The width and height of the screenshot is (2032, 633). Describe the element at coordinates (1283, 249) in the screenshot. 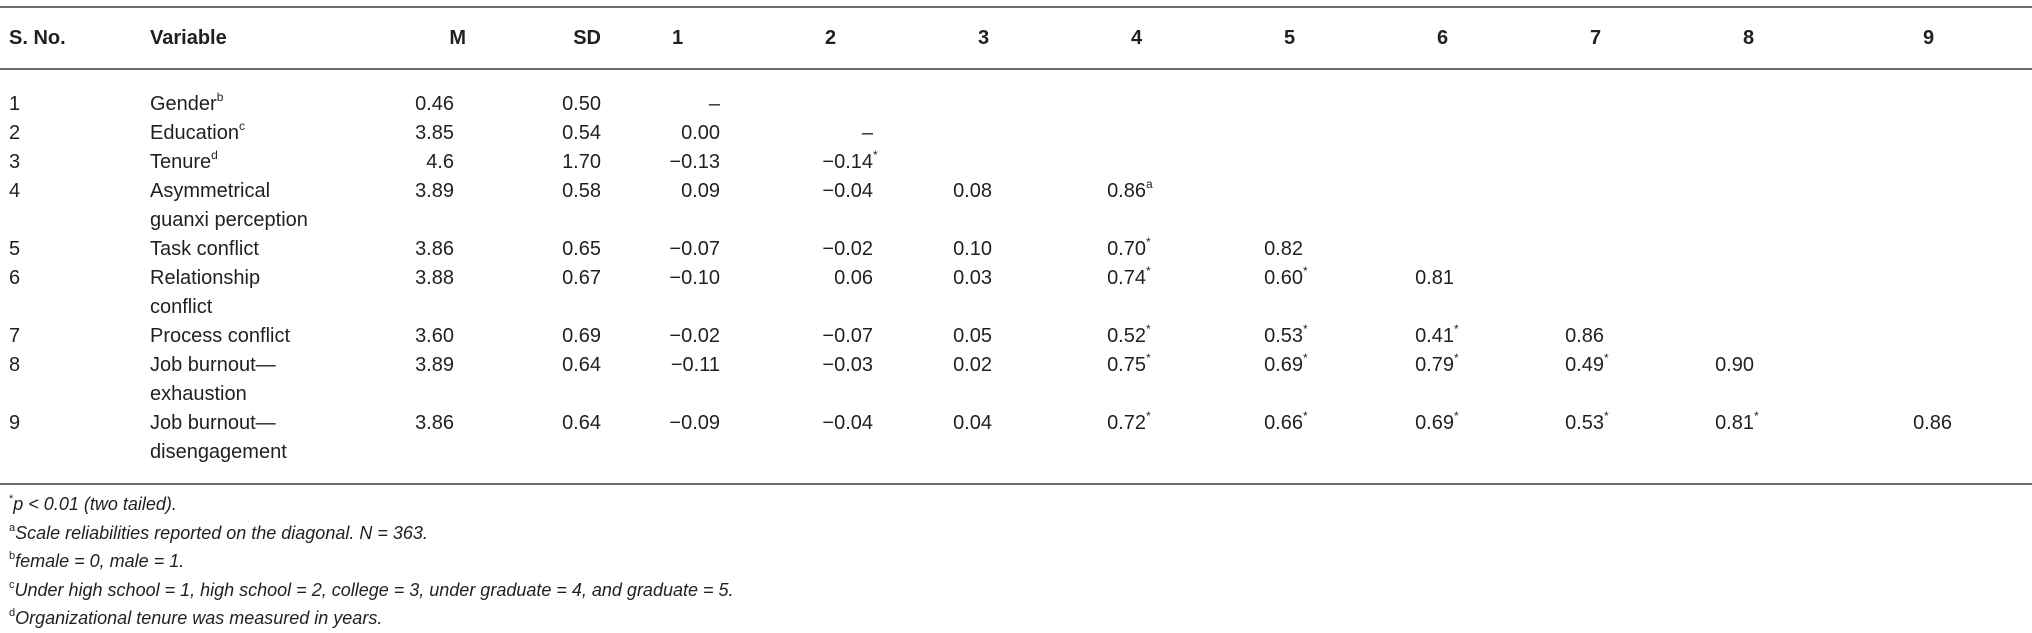

I see `cell-value: 0.82` at that location.